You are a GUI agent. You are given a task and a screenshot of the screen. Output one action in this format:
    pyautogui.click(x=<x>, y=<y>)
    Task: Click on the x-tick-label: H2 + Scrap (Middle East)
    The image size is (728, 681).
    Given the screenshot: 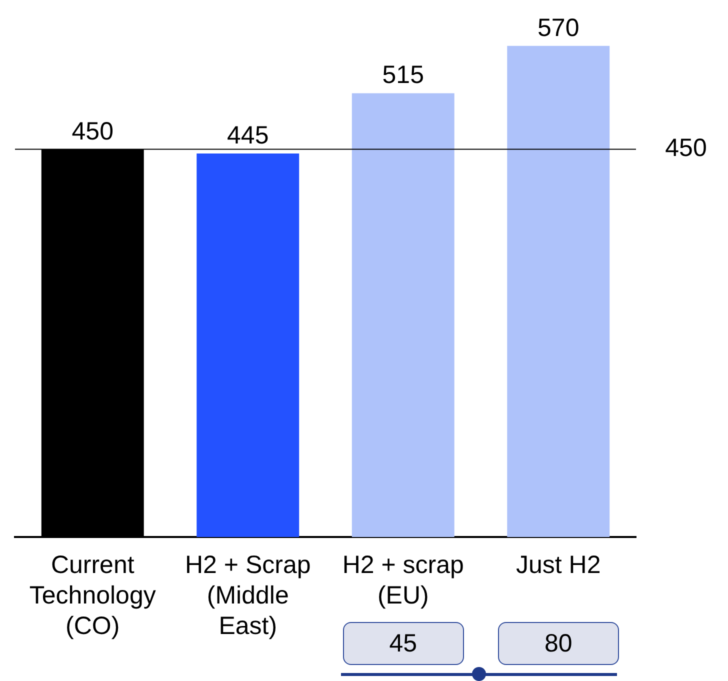 What is the action you would take?
    pyautogui.click(x=247, y=595)
    